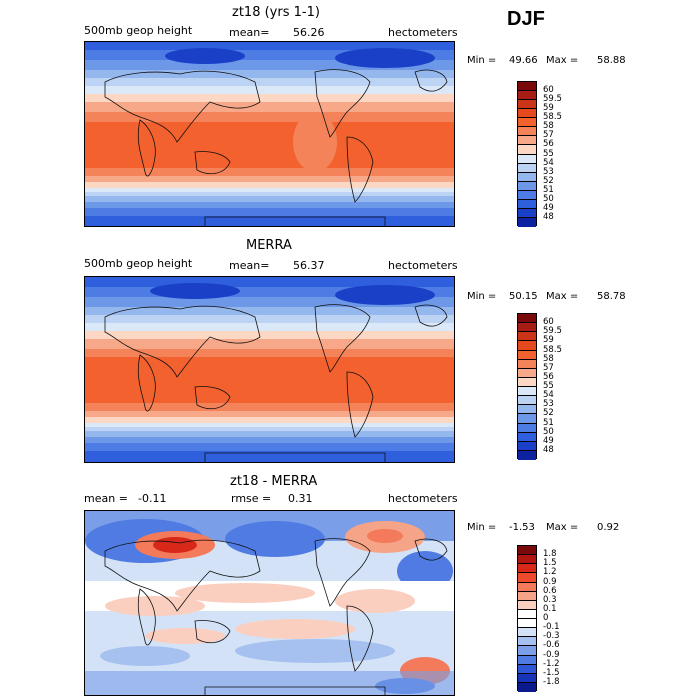  I want to click on panel1-field-label: 500mb geop height, so click(138, 30).